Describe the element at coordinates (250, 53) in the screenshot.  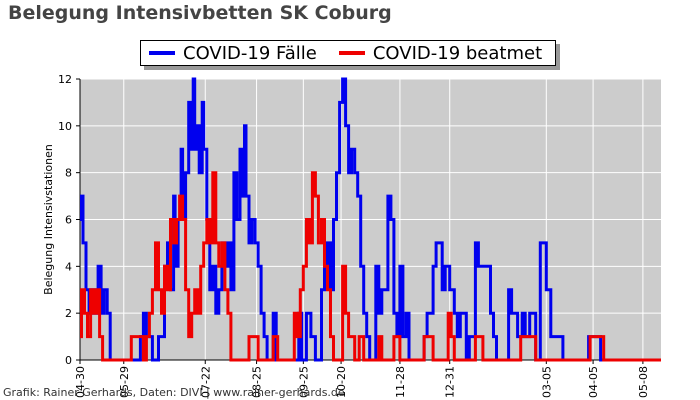
I see `legend-label-faelle: COVID-19 Fälle` at that location.